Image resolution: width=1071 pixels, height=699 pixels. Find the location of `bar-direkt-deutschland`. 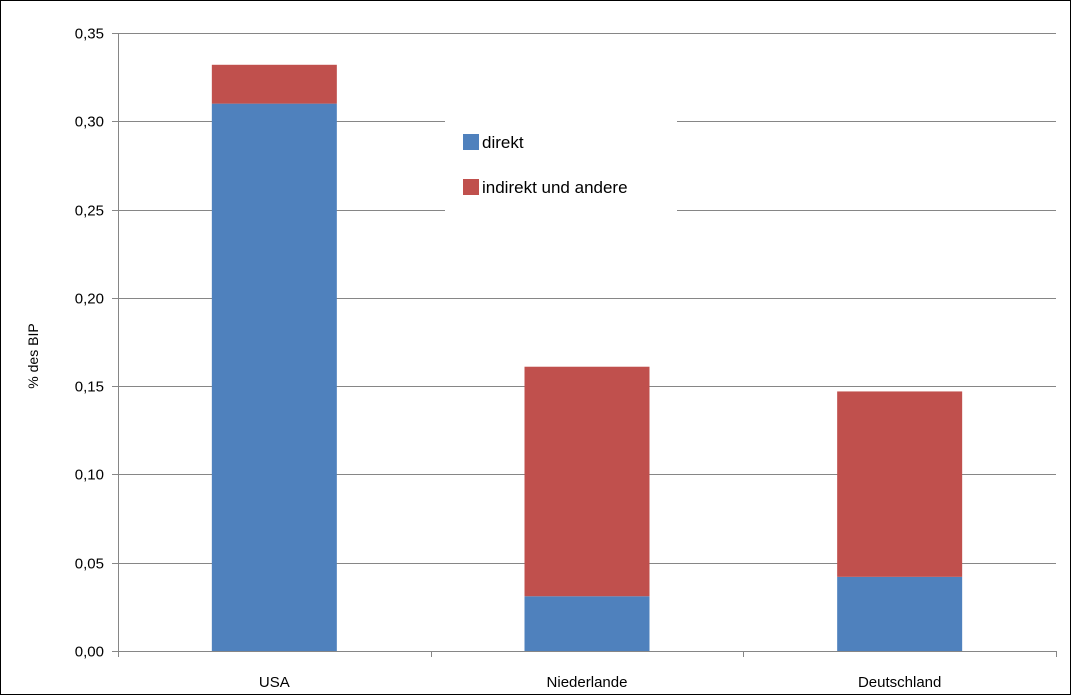

bar-direkt-deutschland is located at coordinates (900, 613).